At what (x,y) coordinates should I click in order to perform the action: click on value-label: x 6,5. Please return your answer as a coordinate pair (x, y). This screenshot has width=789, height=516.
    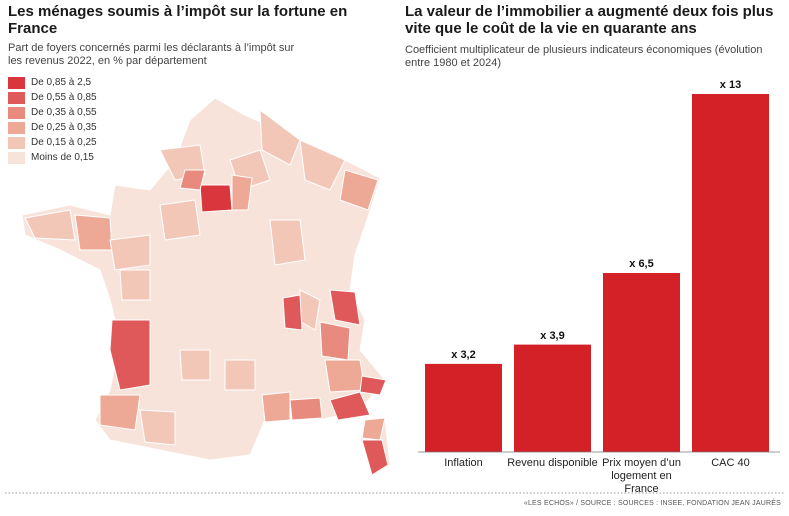
    Looking at the image, I should click on (641, 264).